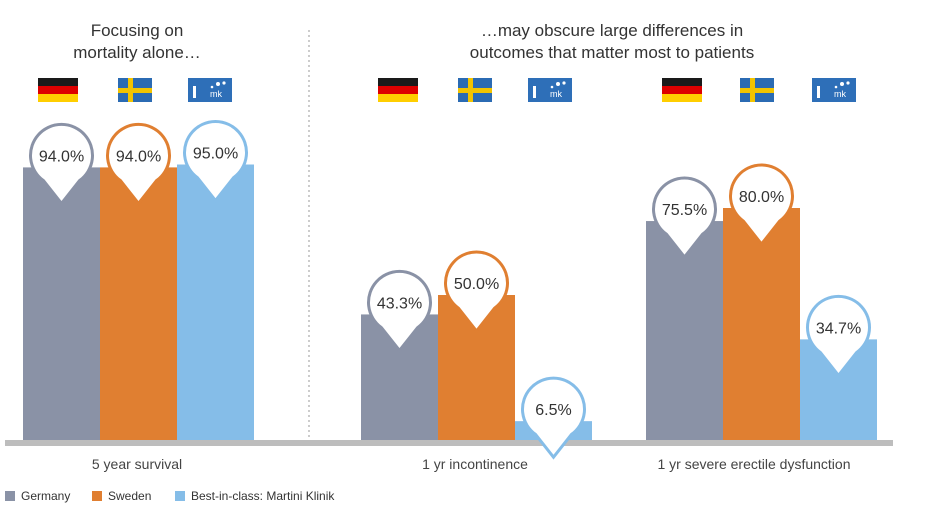 This screenshot has width=932, height=519. Describe the element at coordinates (761, 197) in the screenshot. I see `data-label: 80.0%` at that location.